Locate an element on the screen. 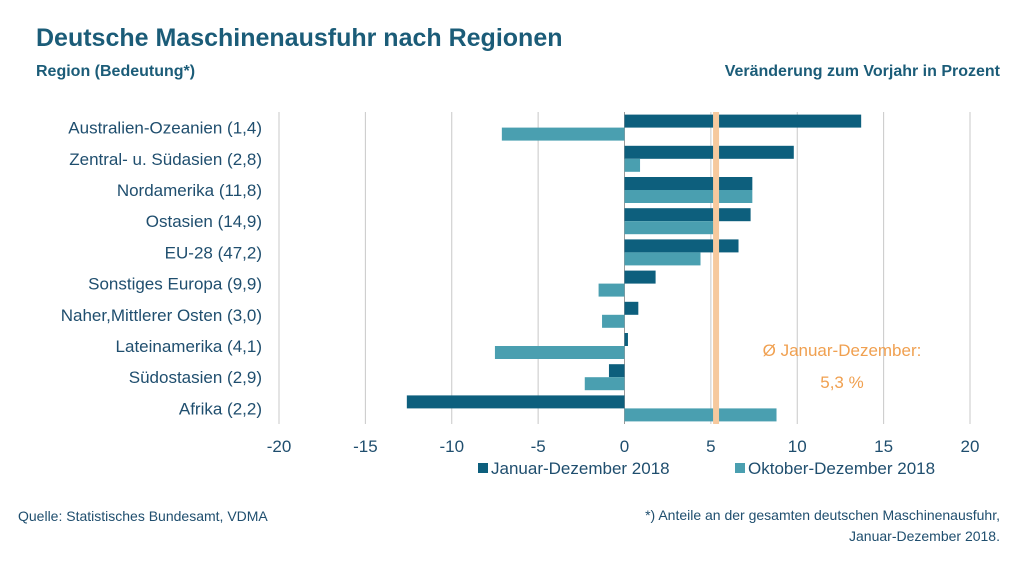  footnote-line-2: Januar-Dezember 2018. is located at coordinates (924, 536).